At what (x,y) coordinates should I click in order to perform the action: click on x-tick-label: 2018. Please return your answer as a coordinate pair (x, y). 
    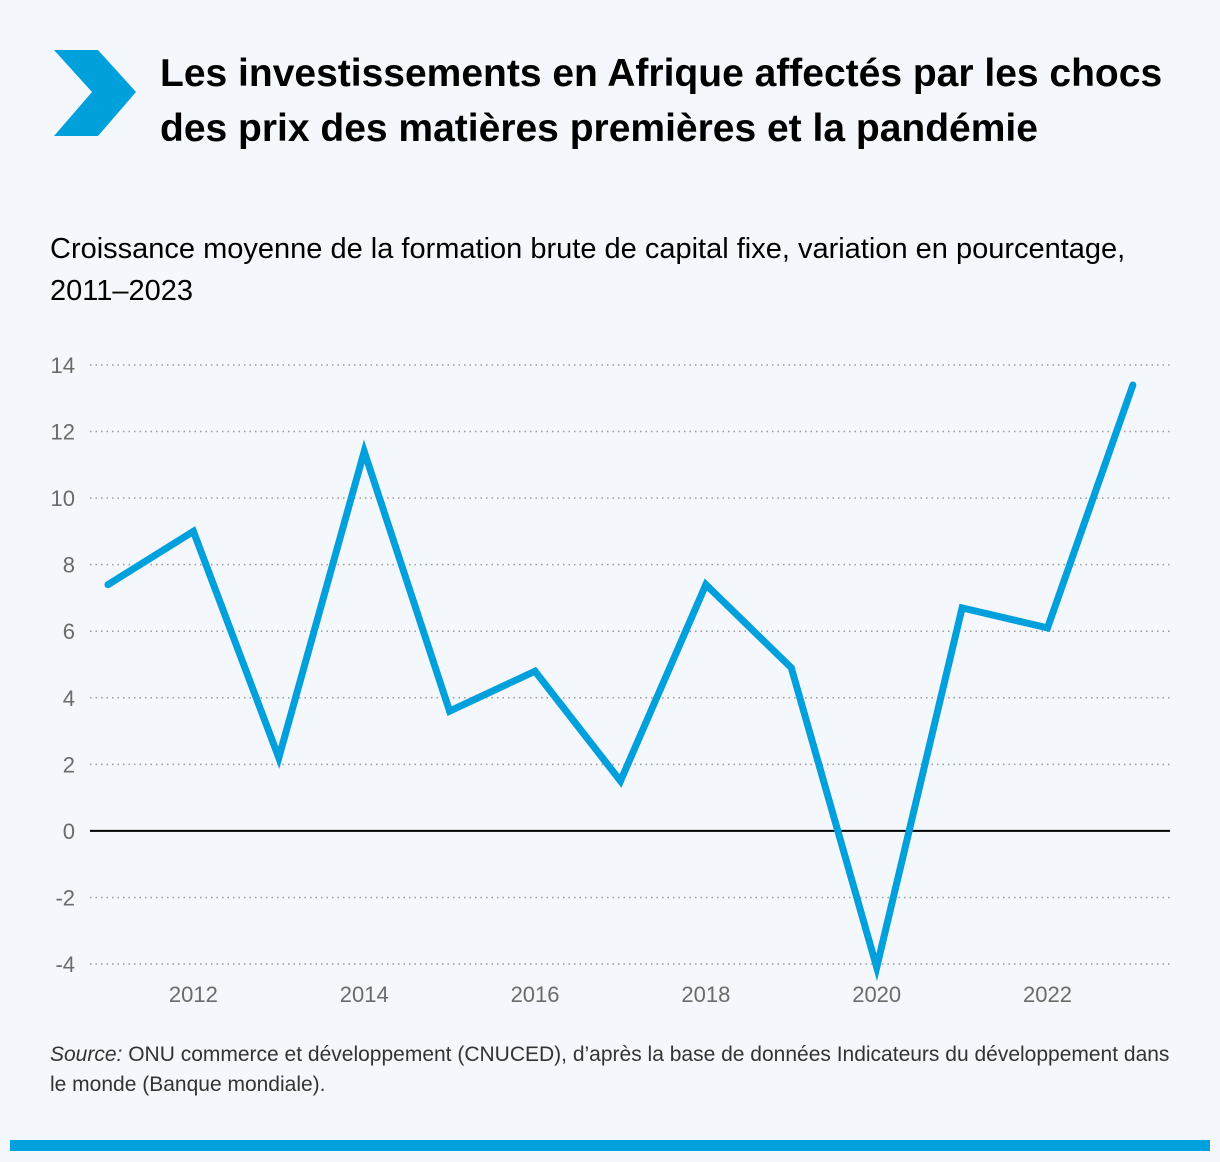
    Looking at the image, I should click on (705, 994).